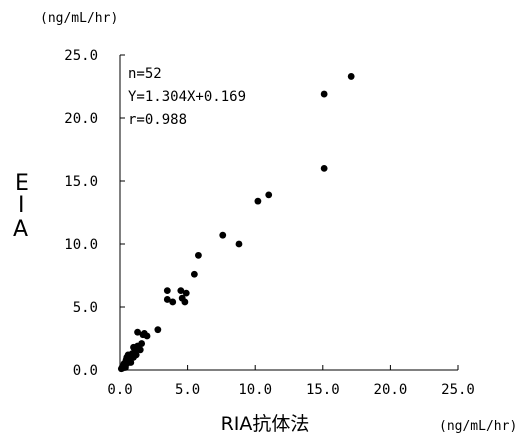 The width and height of the screenshot is (523, 439). Describe the element at coordinates (265, 424) in the screenshot. I see `x-axis-label: RIA抗体法` at that location.